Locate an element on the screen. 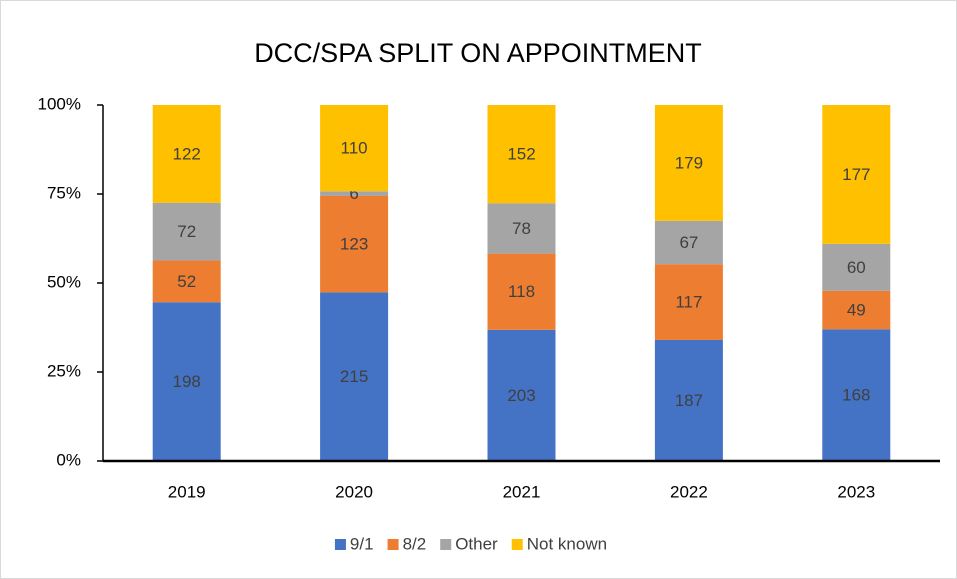 This screenshot has width=957, height=579. data-label: 60 is located at coordinates (856, 267).